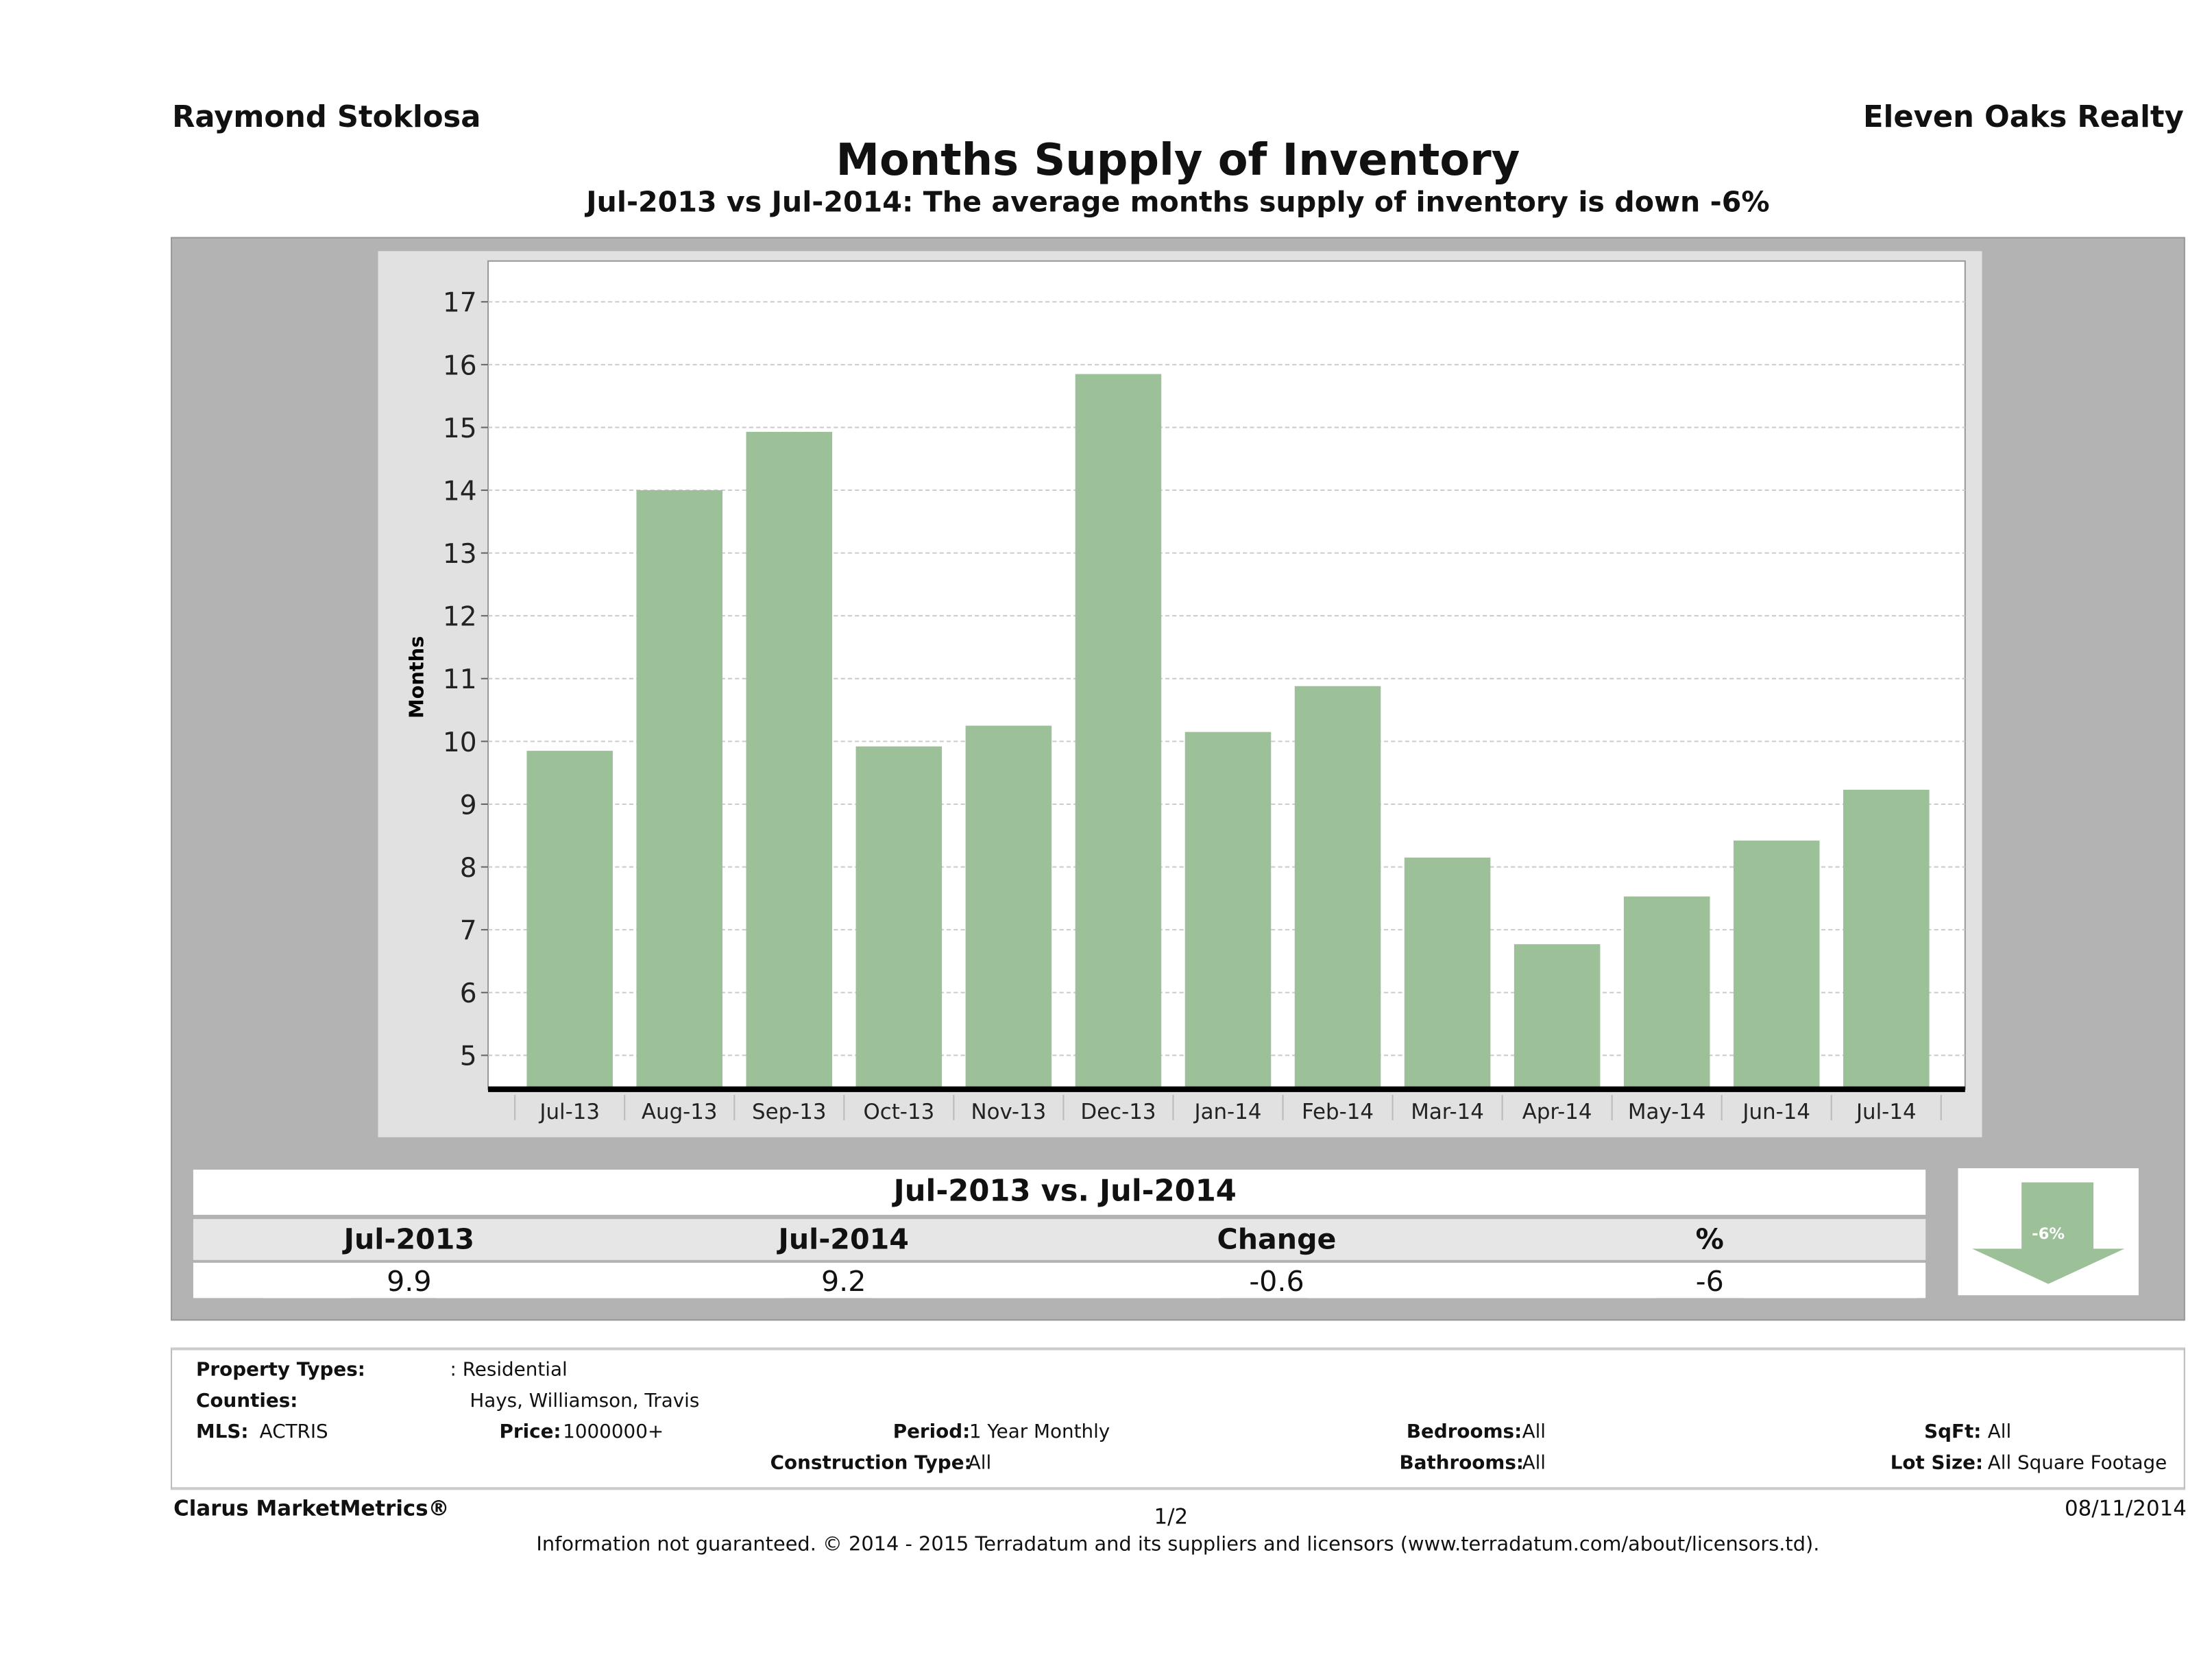 The width and height of the screenshot is (2212, 1679). What do you see at coordinates (311, 1508) in the screenshot?
I see `brand-name: Clarus MarketMetrics®` at bounding box center [311, 1508].